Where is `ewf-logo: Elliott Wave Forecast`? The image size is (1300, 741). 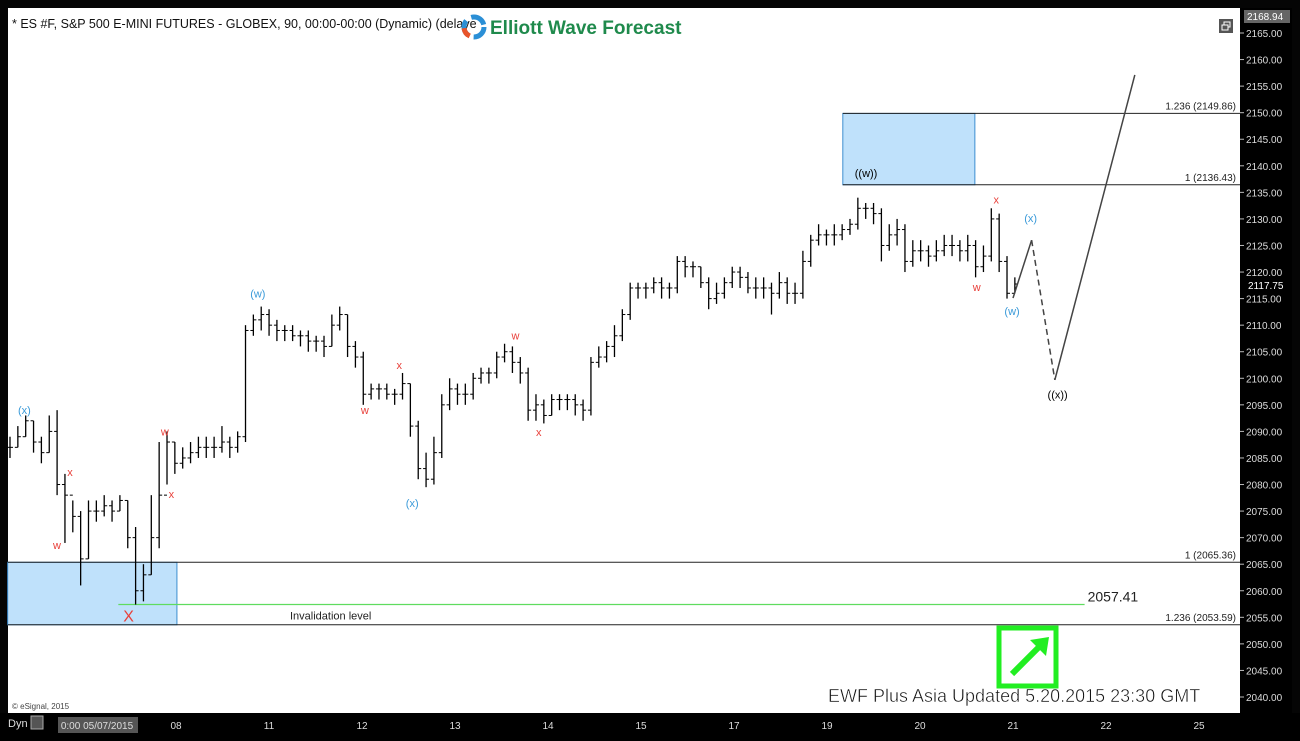 ewf-logo: Elliott Wave Forecast is located at coordinates (571, 27).